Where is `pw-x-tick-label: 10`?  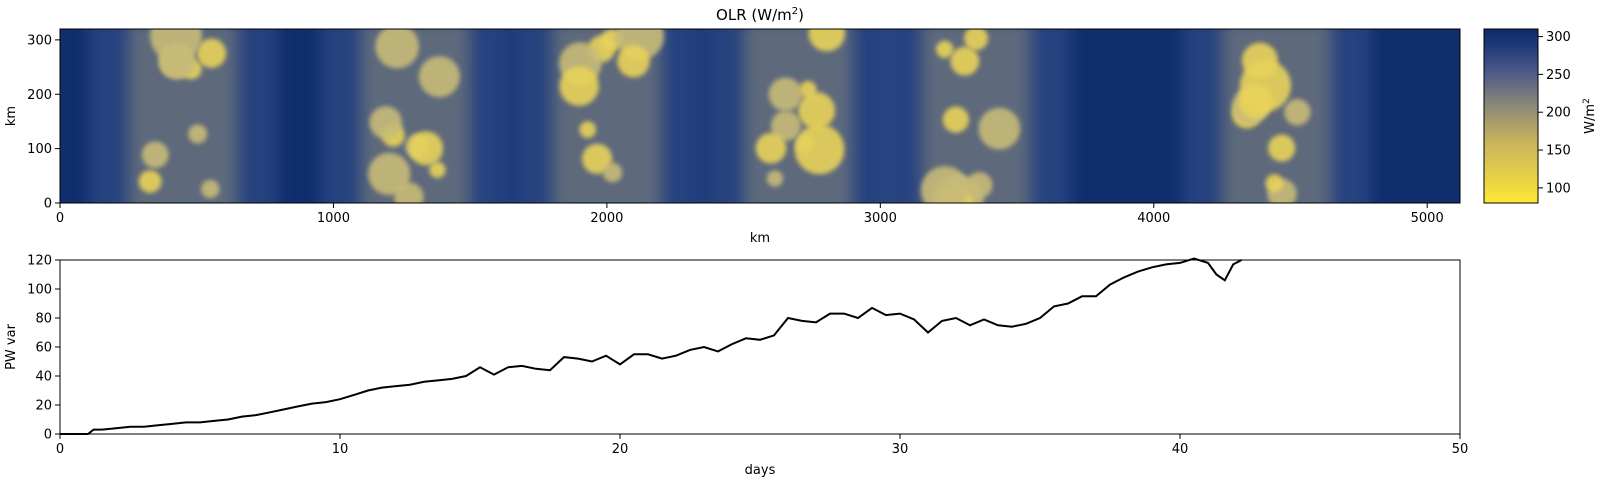
pw-x-tick-label: 10 is located at coordinates (340, 449).